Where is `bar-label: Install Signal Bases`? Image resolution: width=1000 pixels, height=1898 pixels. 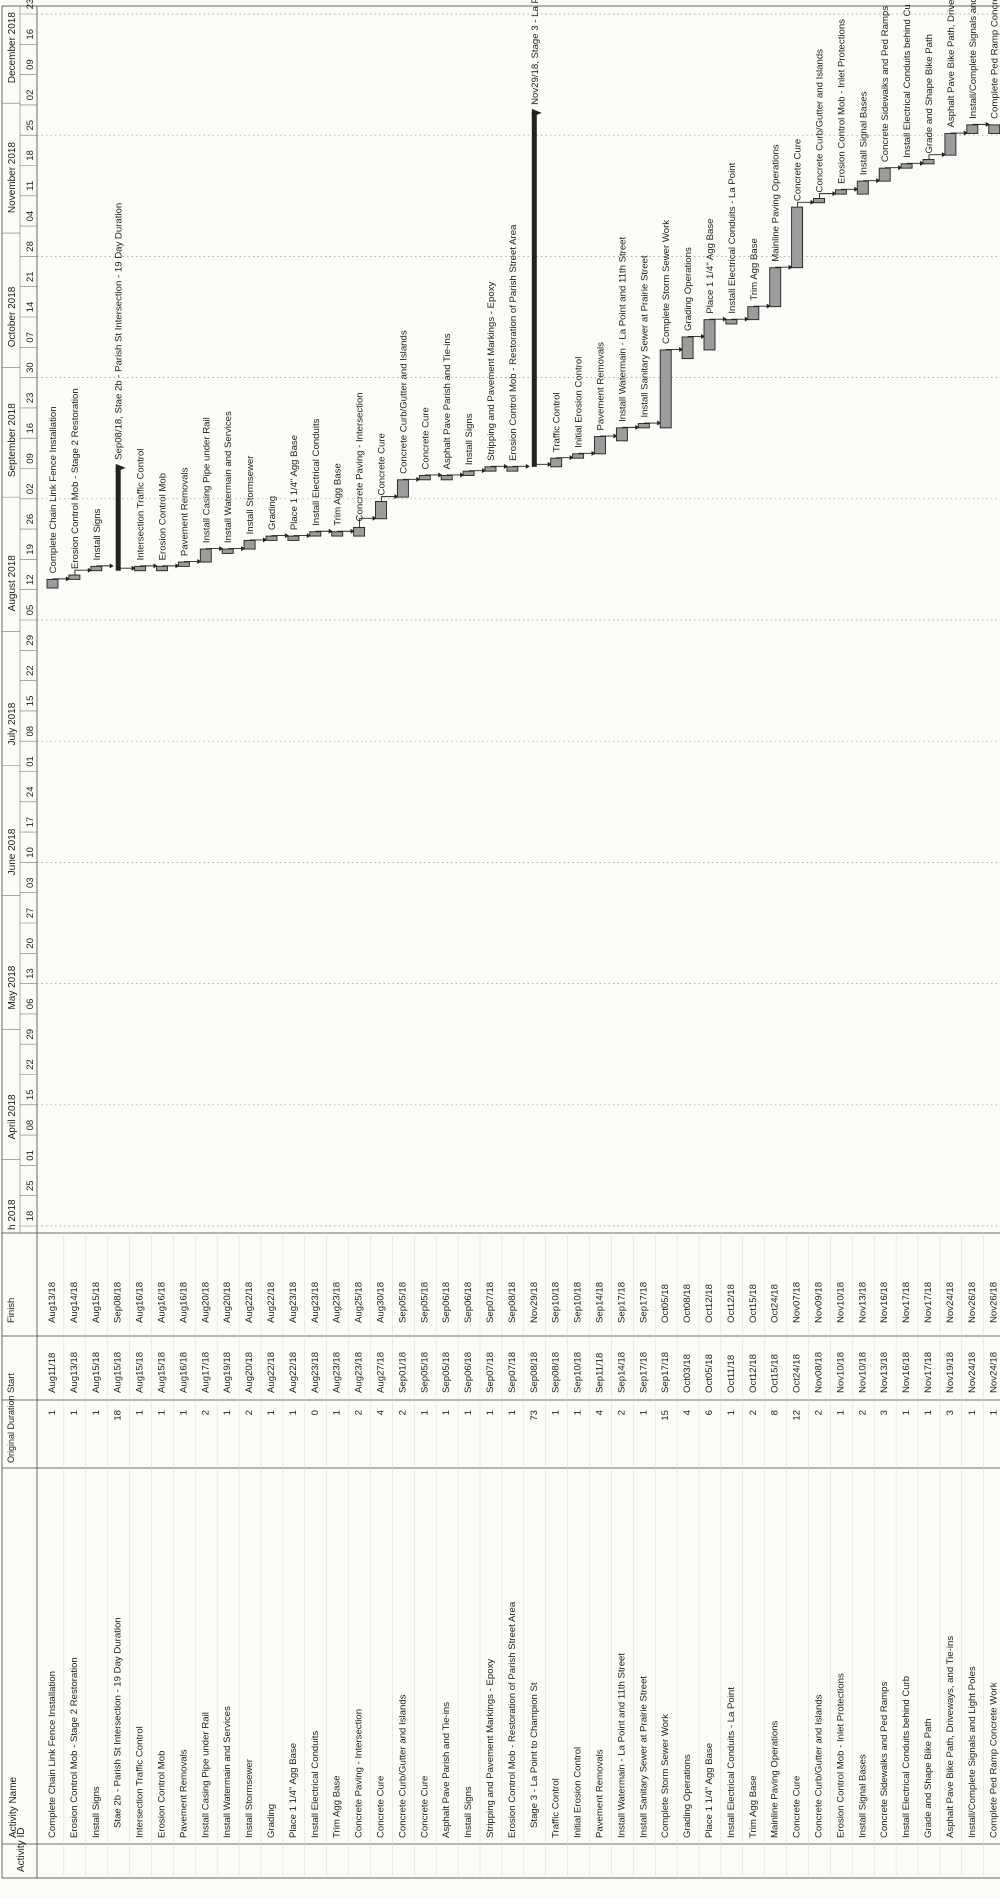
bar-label: Install Signal Bases is located at coordinates (863, 133).